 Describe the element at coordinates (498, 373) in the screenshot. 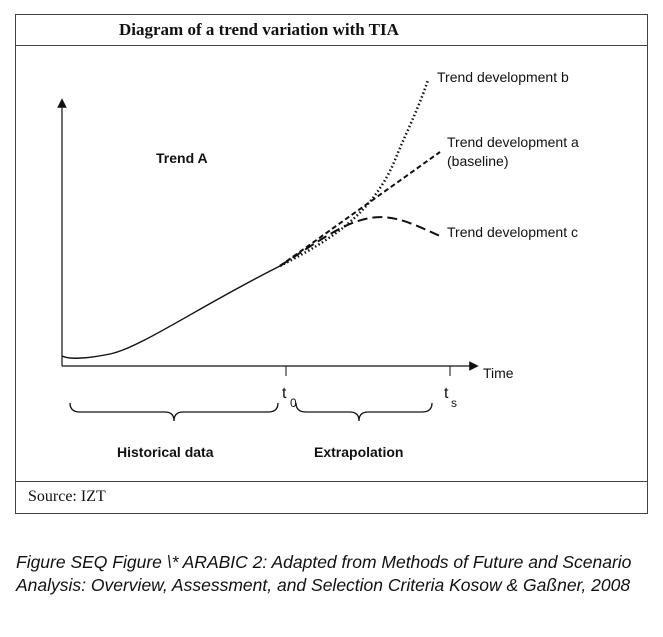

I see `time-axis-label: Time` at that location.